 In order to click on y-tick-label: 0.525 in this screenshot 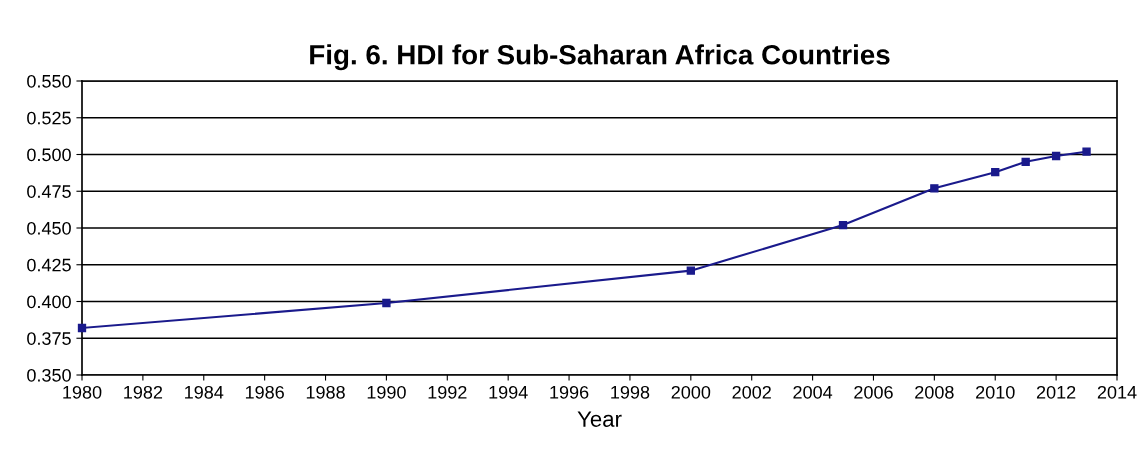, I will do `click(49, 118)`.